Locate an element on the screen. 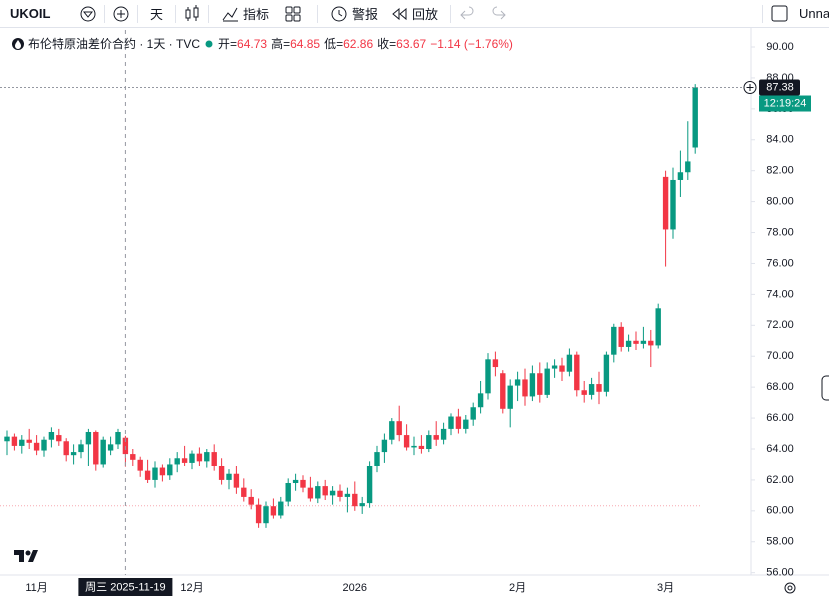  undo-redo is located at coordinates (487, 14).